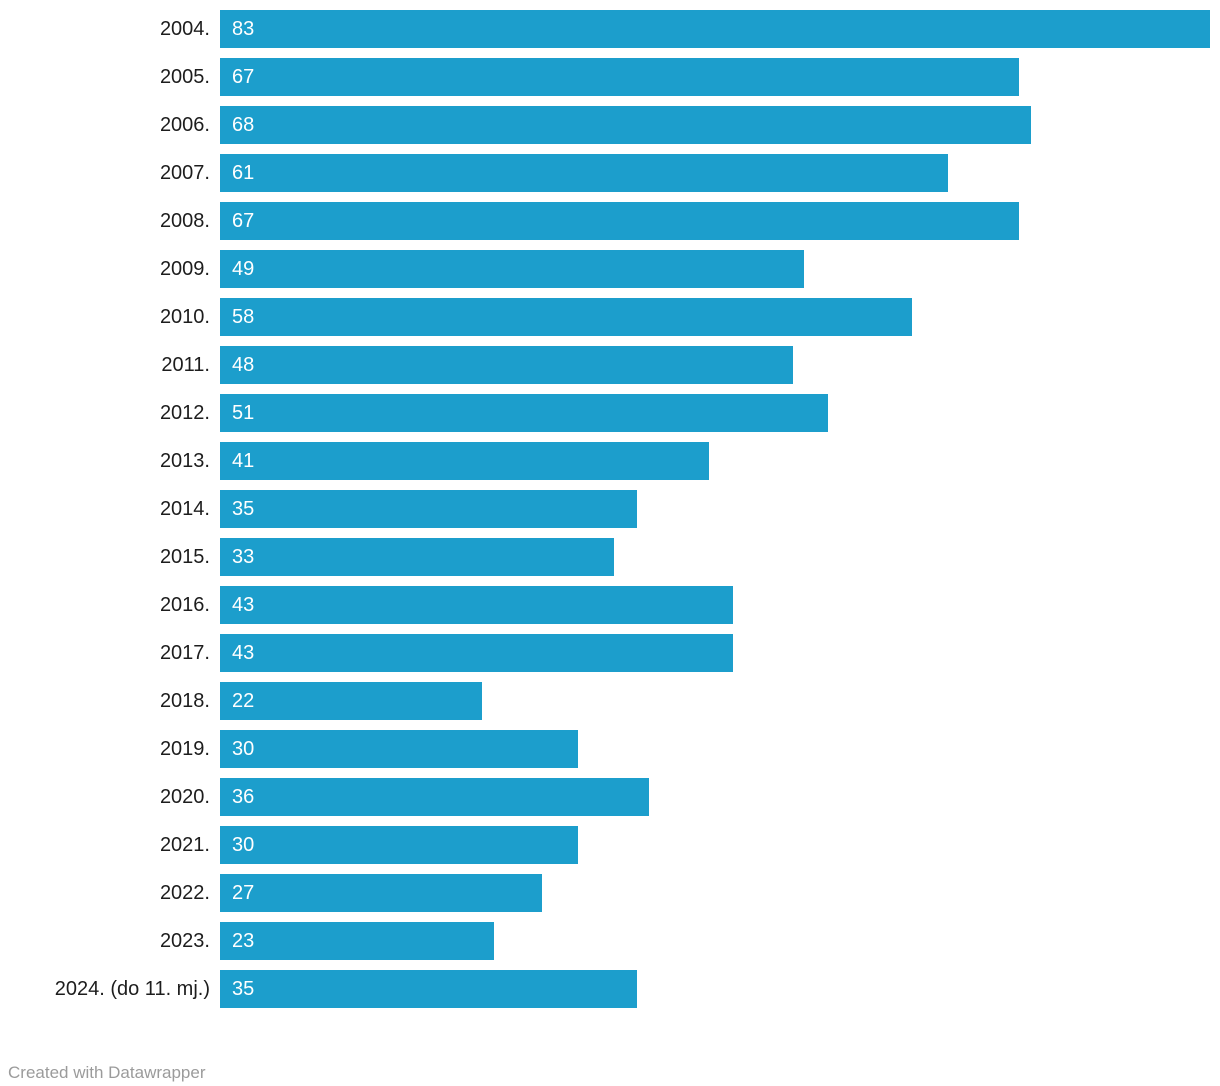 Image resolution: width=1220 pixels, height=1086 pixels. I want to click on bar: 68, so click(626, 125).